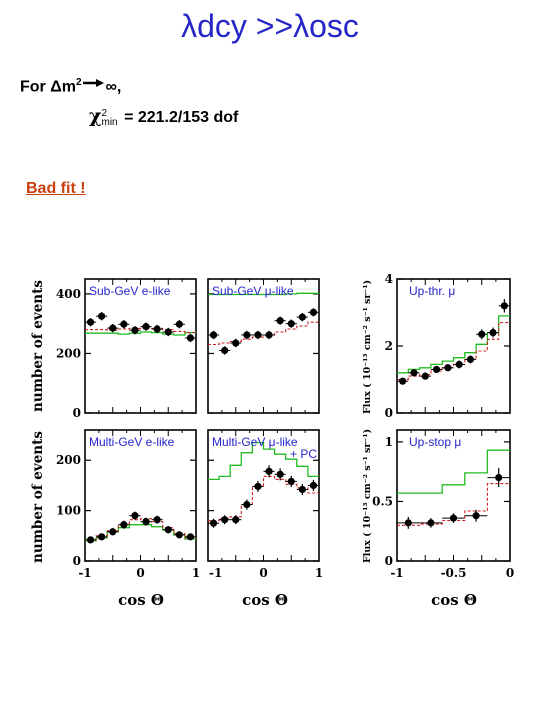 Image resolution: width=540 pixels, height=720 pixels. I want to click on panel-label: Up-thr. μ, so click(432, 291).